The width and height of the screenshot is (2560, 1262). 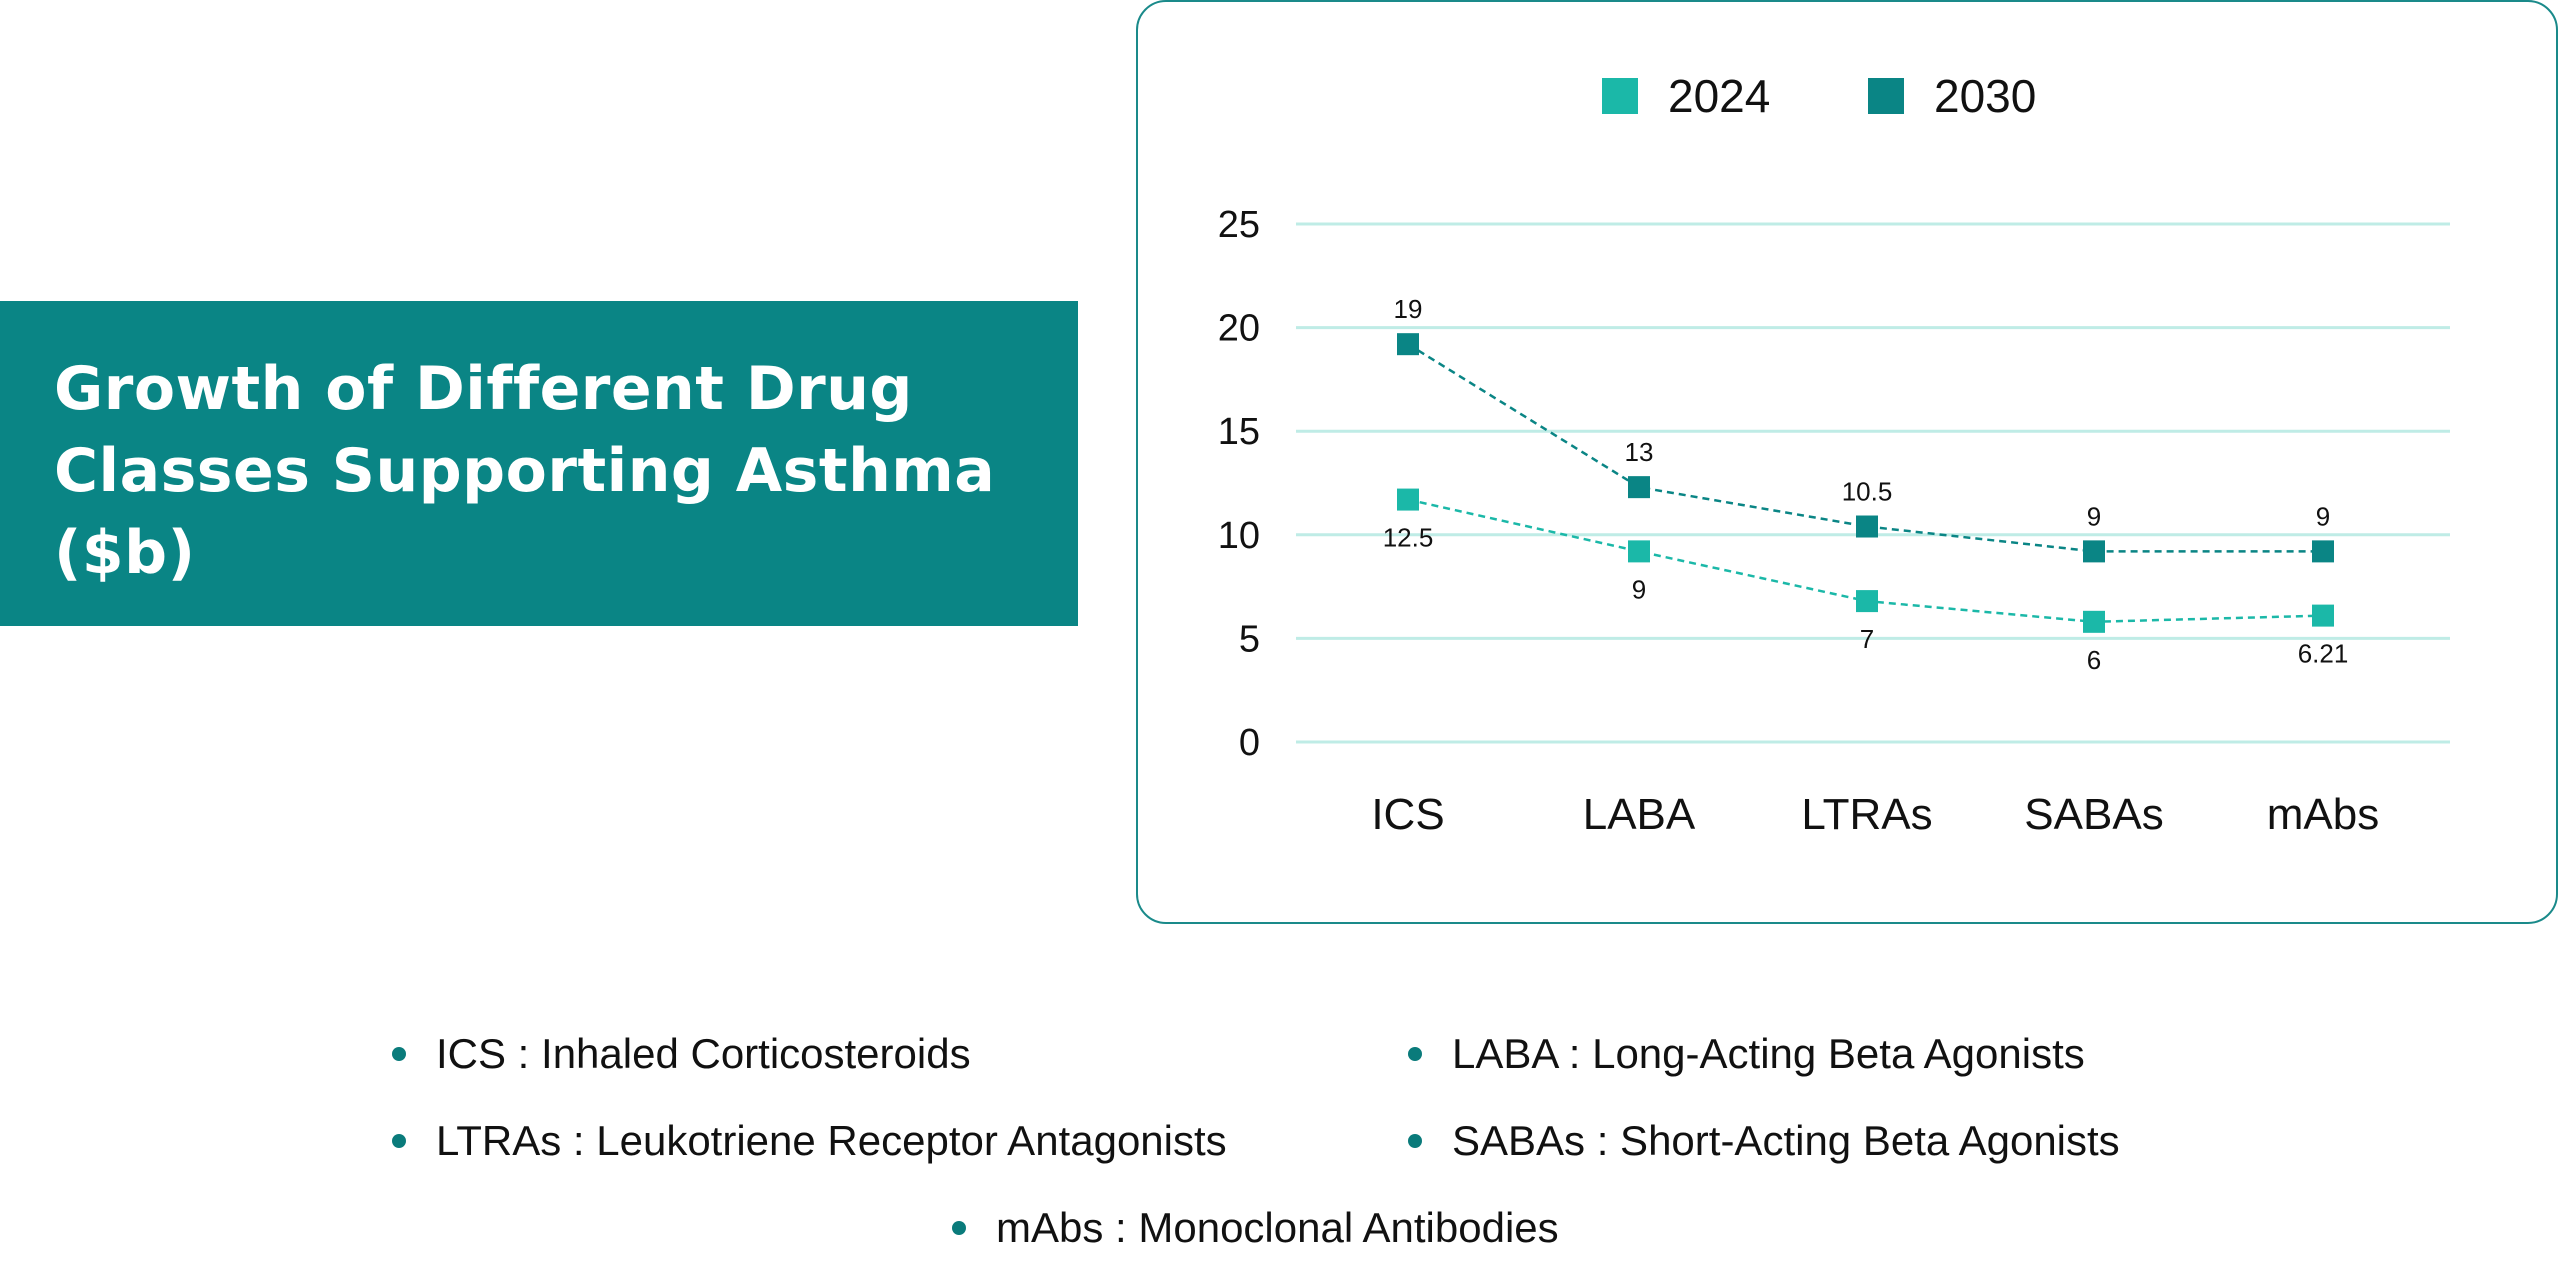 What do you see at coordinates (1239, 484) in the screenshot?
I see `y-axis-ticks: 0 5 10 15 20 25` at bounding box center [1239, 484].